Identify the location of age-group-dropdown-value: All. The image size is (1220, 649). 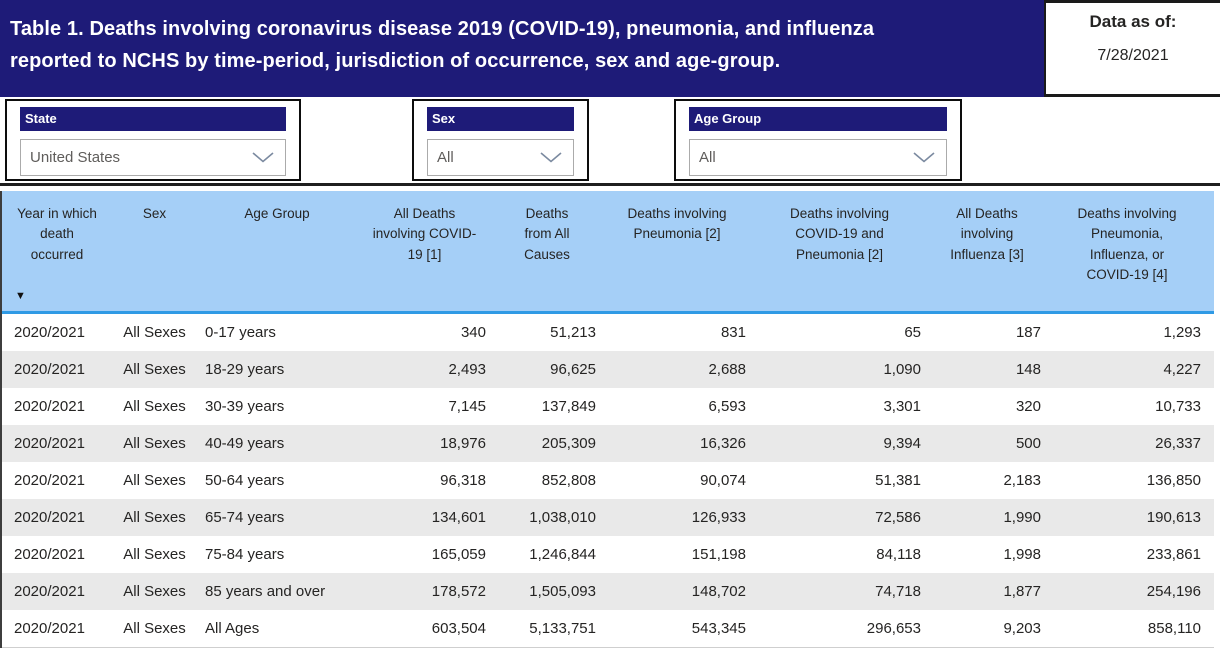
(707, 157).